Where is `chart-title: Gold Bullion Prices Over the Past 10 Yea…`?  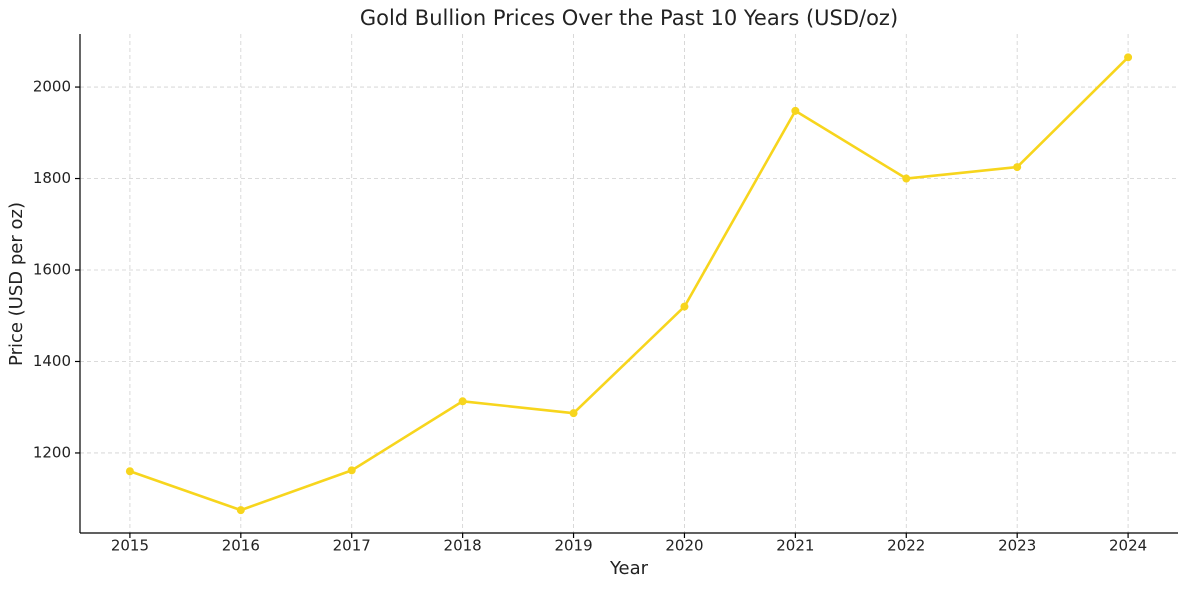 chart-title: Gold Bullion Prices Over the Past 10 Yea… is located at coordinates (629, 18).